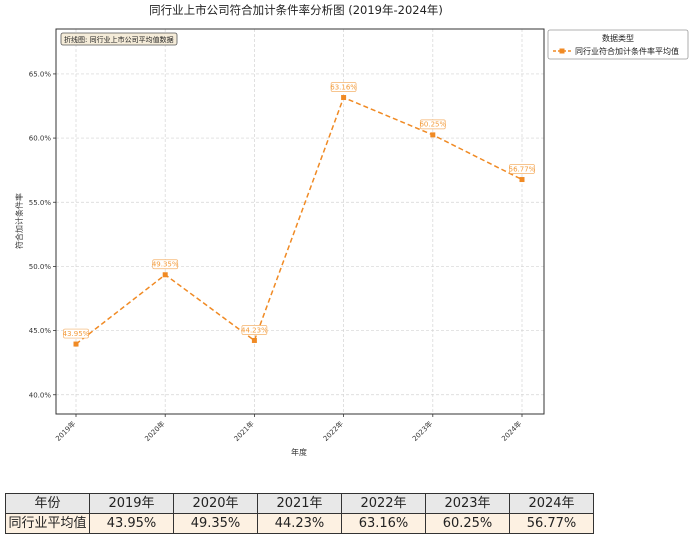  I want to click on data-label-text: 43.95%, so click(76, 334).